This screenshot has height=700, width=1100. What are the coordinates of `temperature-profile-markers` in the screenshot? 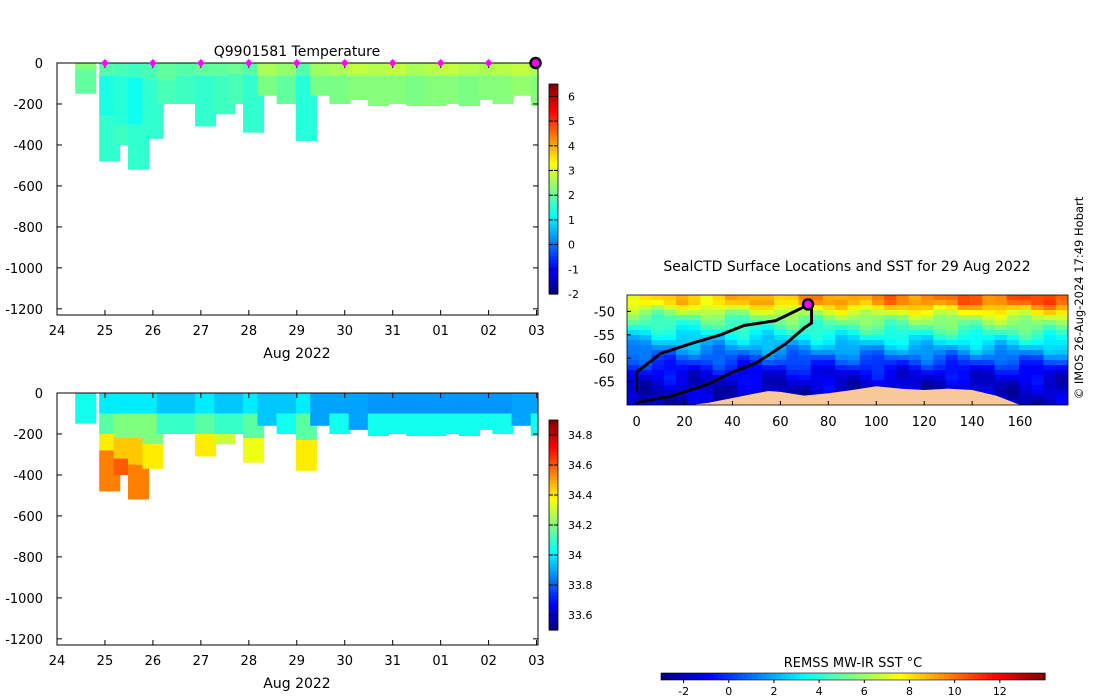 It's located at (321, 63).